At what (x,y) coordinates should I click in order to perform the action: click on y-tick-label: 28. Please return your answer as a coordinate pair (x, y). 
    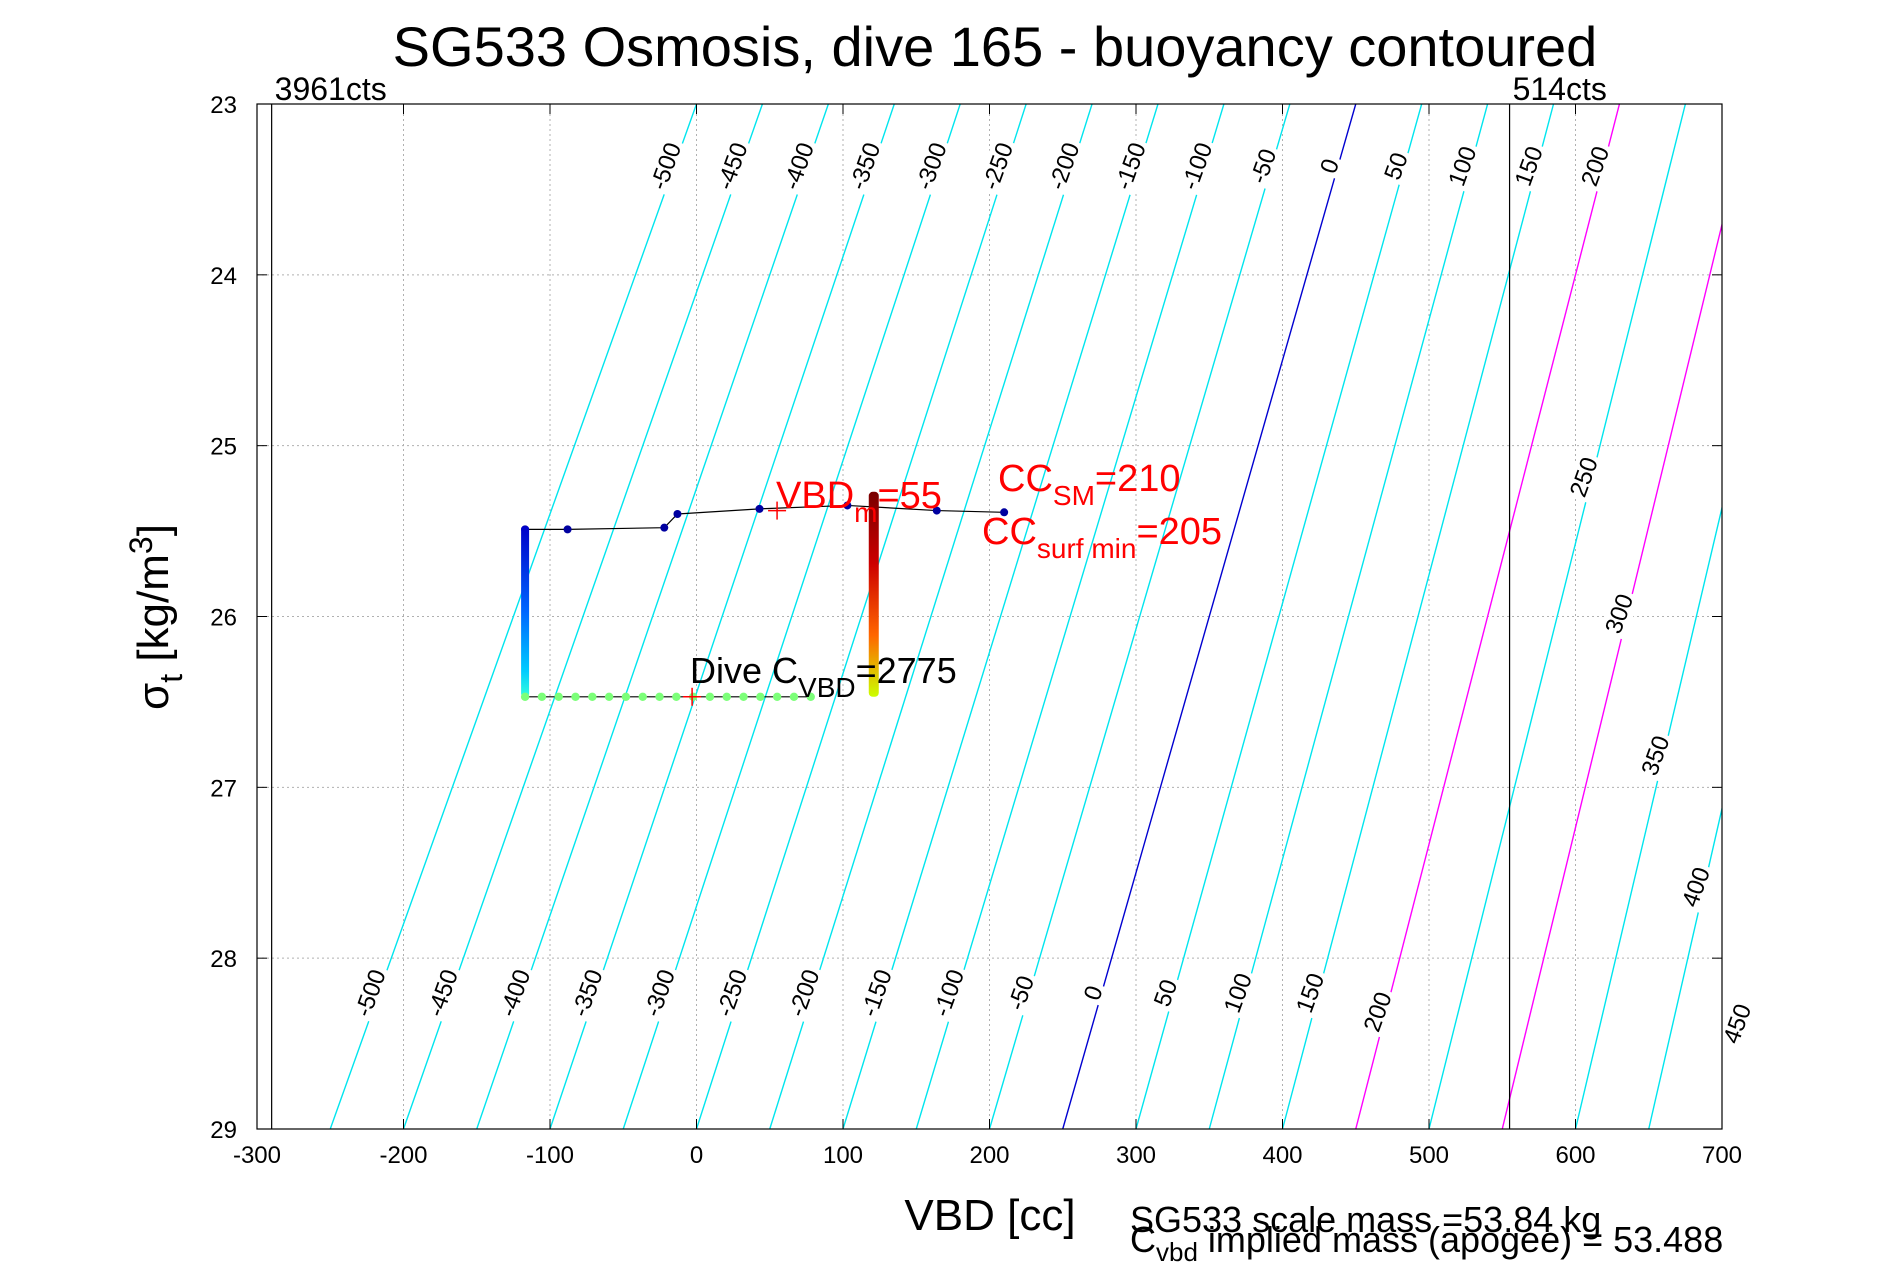
    Looking at the image, I should click on (223, 959).